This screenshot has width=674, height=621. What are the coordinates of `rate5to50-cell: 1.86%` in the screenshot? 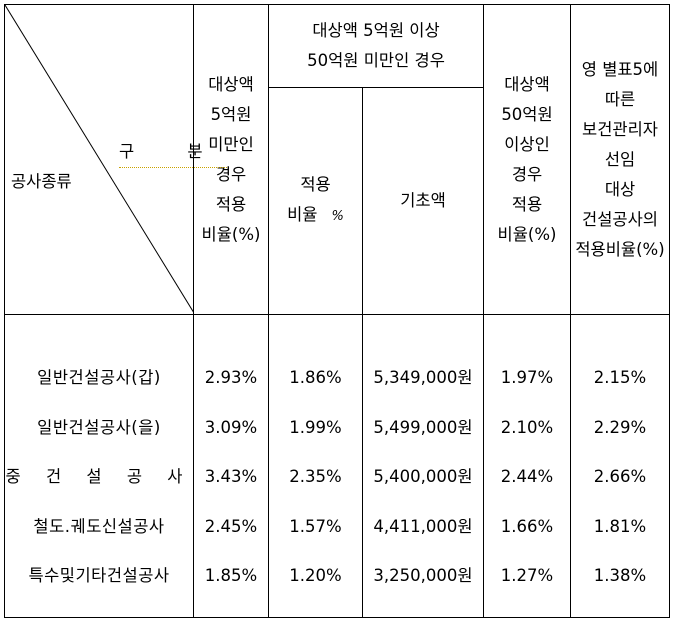 It's located at (315, 377).